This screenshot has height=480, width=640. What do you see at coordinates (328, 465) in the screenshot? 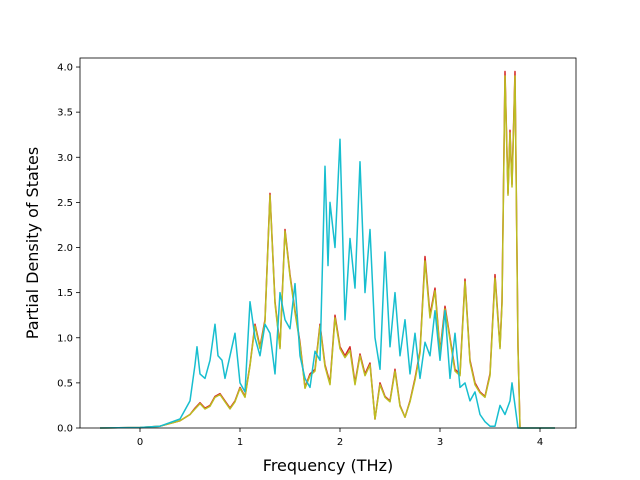
I see `x-axis-label: Frequency (THz)` at bounding box center [328, 465].